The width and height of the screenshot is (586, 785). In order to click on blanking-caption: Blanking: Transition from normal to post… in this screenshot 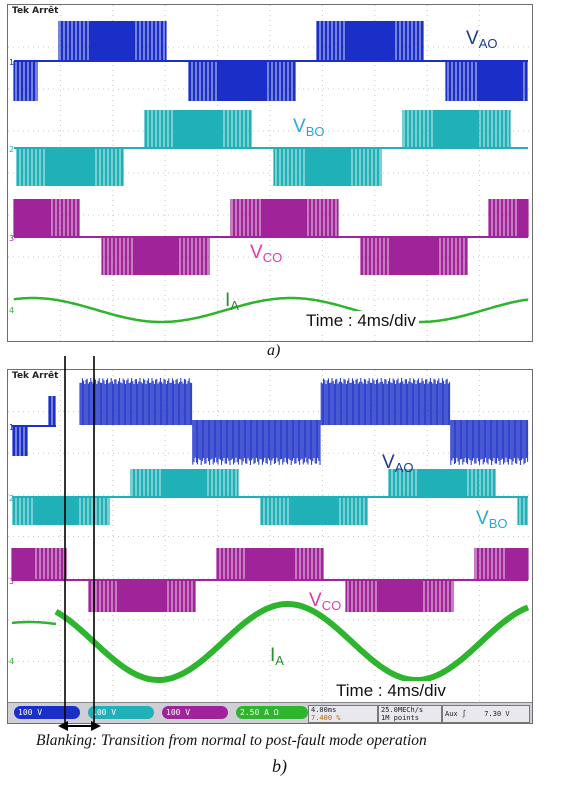, I will do `click(231, 740)`.